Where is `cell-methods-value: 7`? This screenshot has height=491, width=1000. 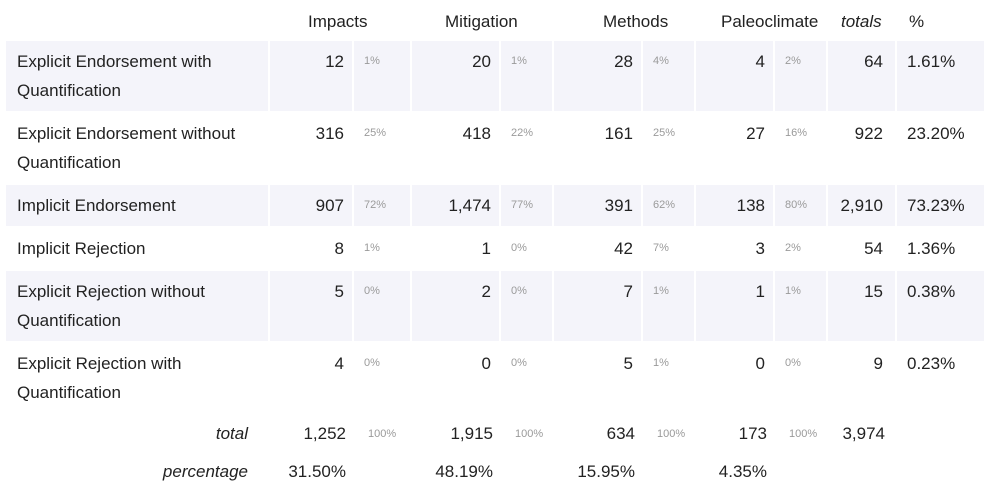 cell-methods-value: 7 is located at coordinates (598, 307).